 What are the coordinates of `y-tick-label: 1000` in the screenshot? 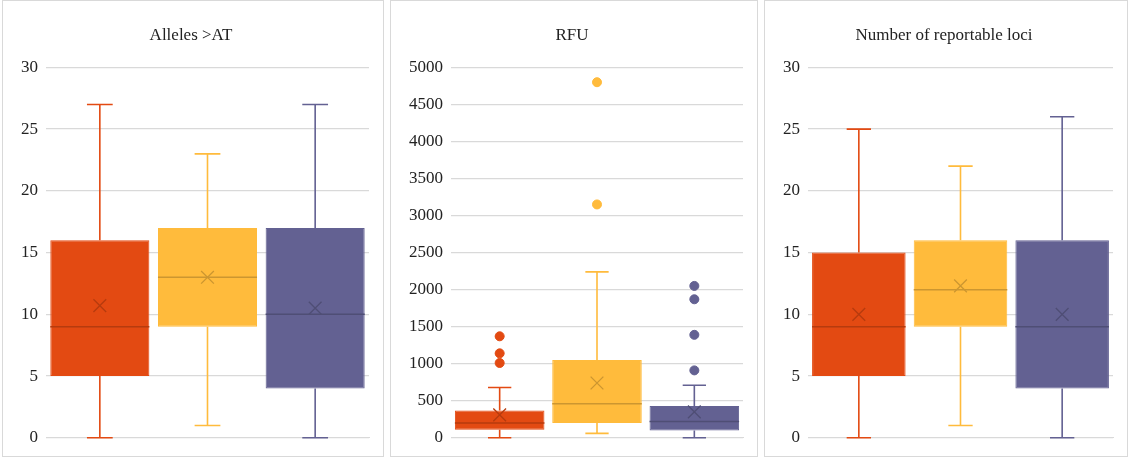 It's located at (426, 363).